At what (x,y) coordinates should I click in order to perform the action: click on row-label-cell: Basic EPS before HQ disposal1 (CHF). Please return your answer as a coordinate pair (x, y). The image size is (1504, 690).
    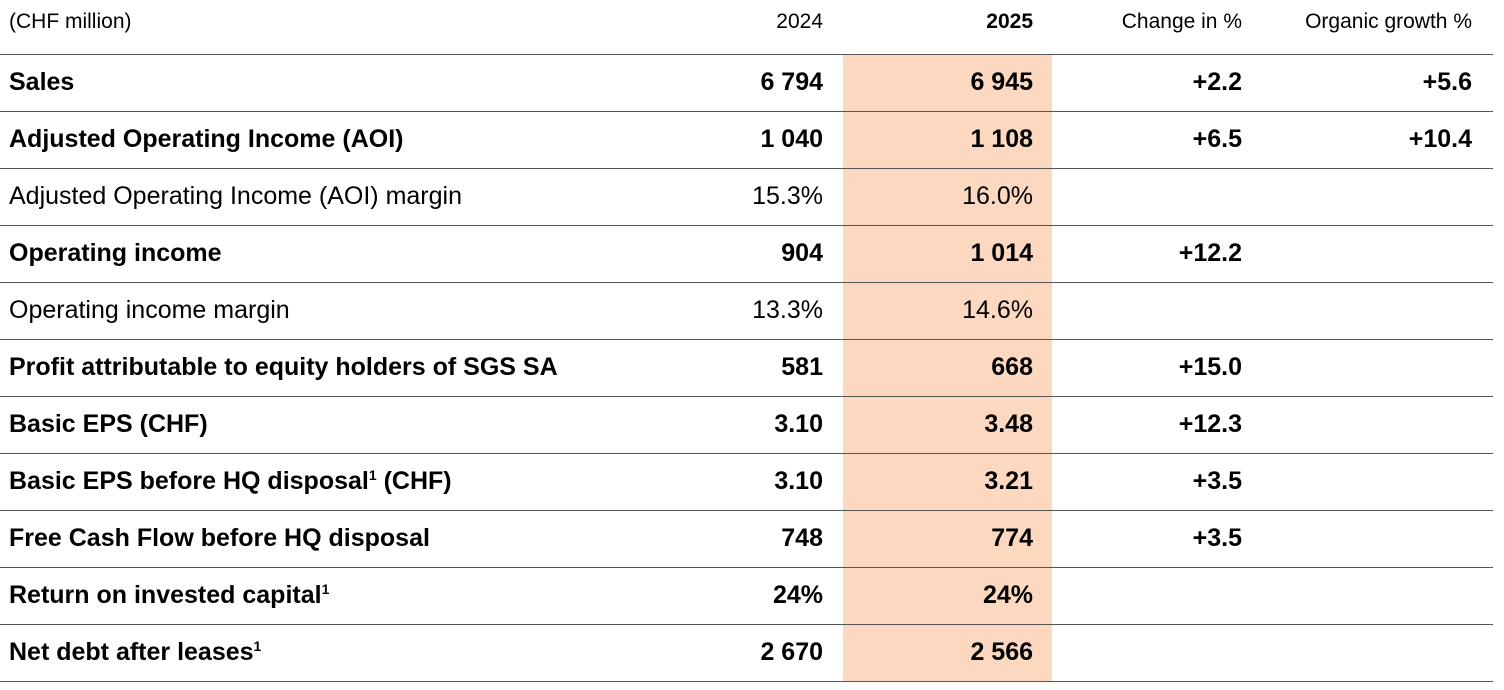
    Looking at the image, I should click on (320, 482).